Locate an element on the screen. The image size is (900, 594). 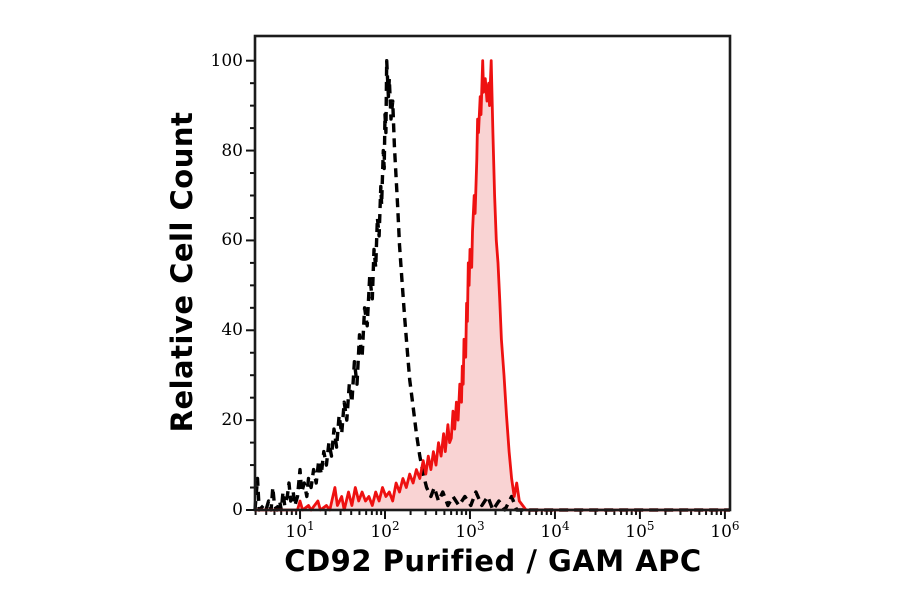
x-tick-label-10e2: 10² is located at coordinates (385, 530).